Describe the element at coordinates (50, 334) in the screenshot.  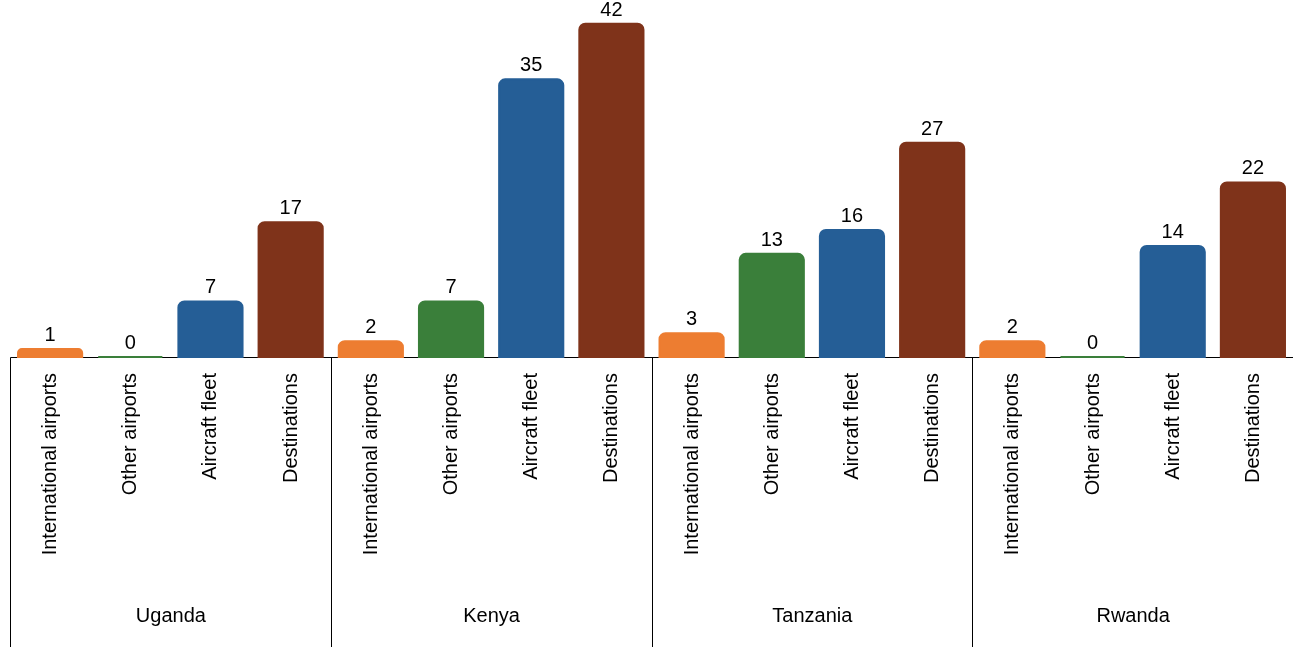
I see `data-label: 1` at that location.